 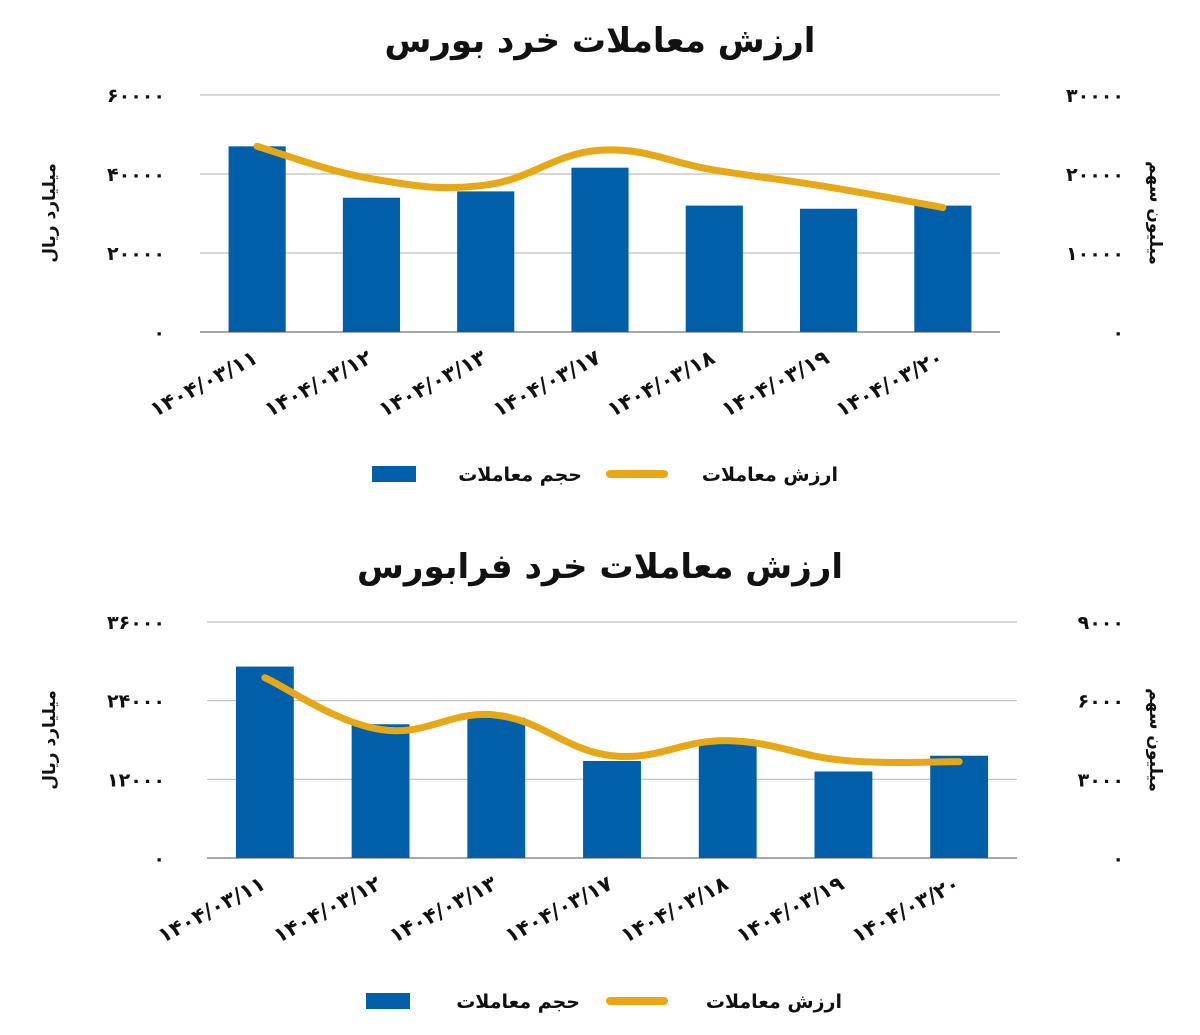 I want to click on right-tick-label: ۳۰۰۰, so click(x=1101, y=780).